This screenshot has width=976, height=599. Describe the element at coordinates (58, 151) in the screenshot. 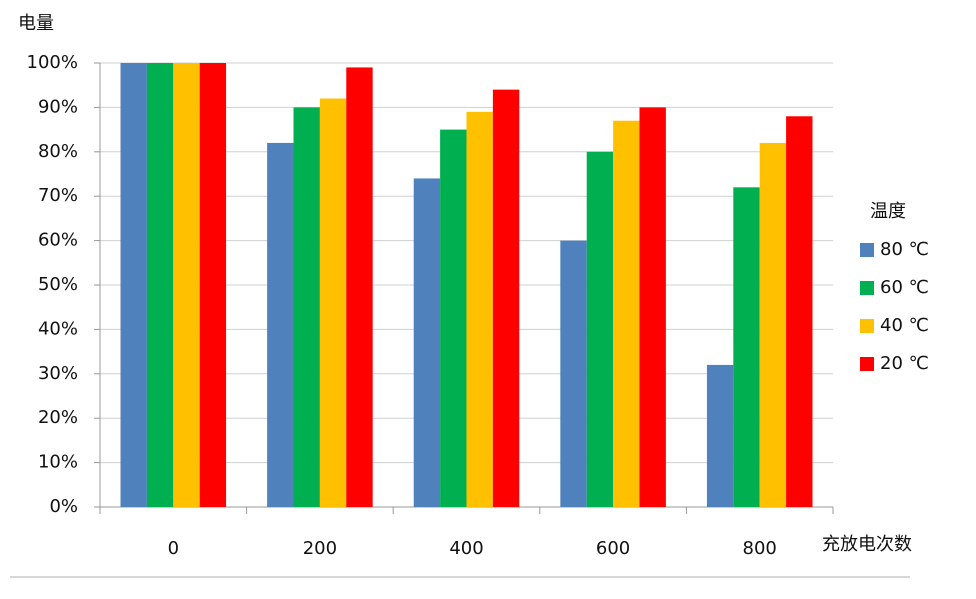

I see `y-tick-label: 80%` at that location.